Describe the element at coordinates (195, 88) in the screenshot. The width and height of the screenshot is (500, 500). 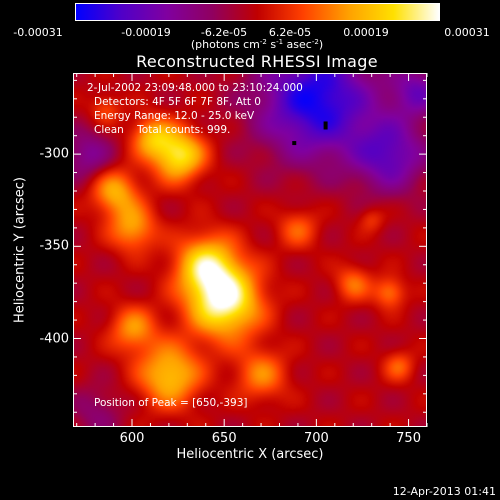
I see `annotation-time-range: 2-Jul-2002 23:09:48.000 to 23:10:24.000` at that location.